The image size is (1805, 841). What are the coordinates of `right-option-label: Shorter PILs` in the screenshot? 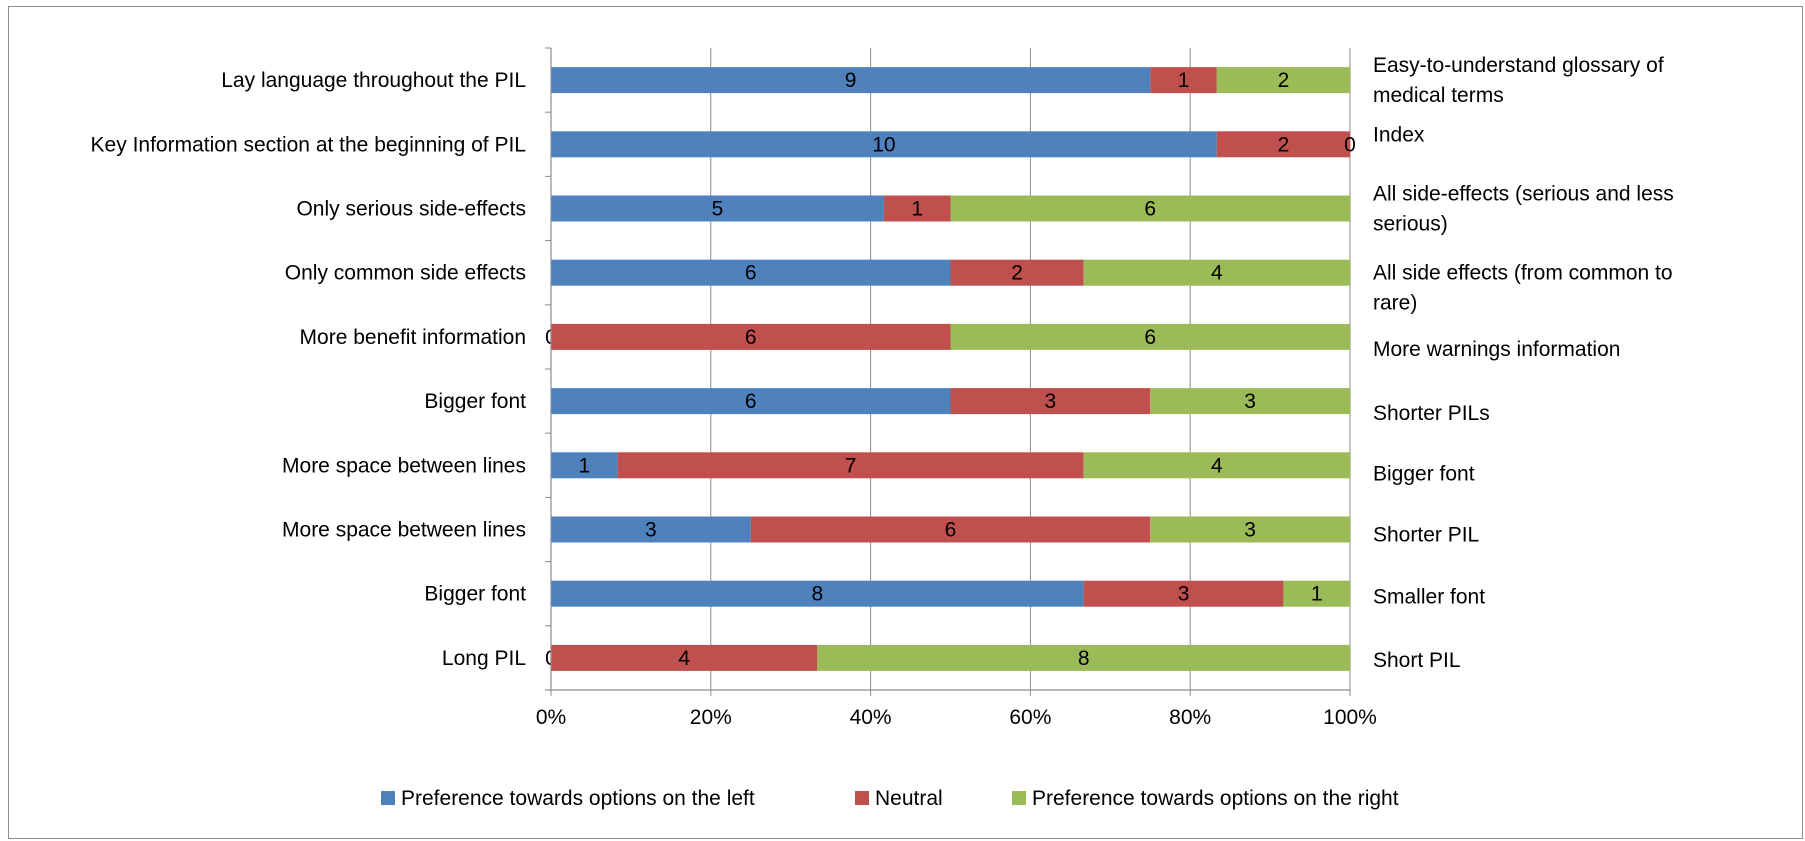 It's located at (1431, 413).